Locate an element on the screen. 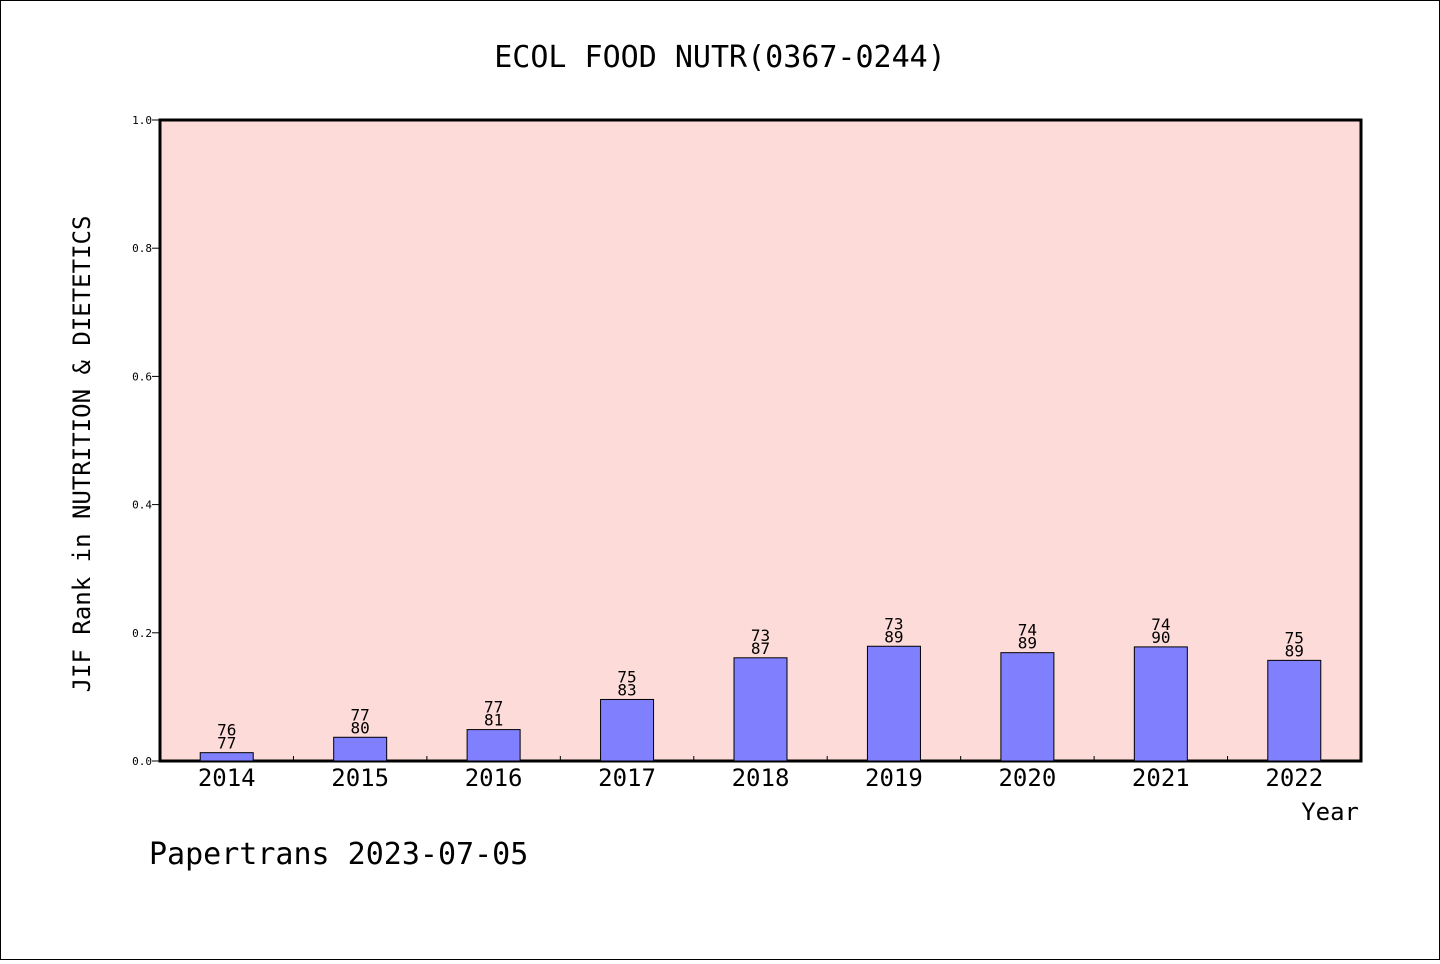 This screenshot has width=1440, height=964. y-tick-label: 0.2 is located at coordinates (142, 633).